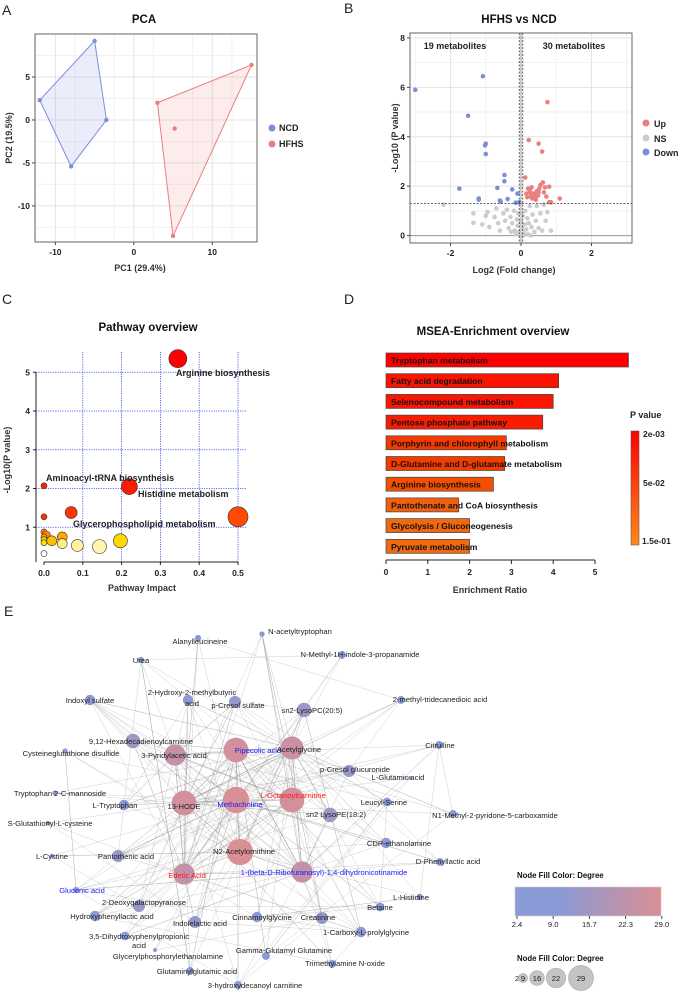 This screenshot has height=992, width=682. What do you see at coordinates (112, 916) in the screenshot?
I see `network-node-label: Hydroxyphenyllactic acid` at bounding box center [112, 916].